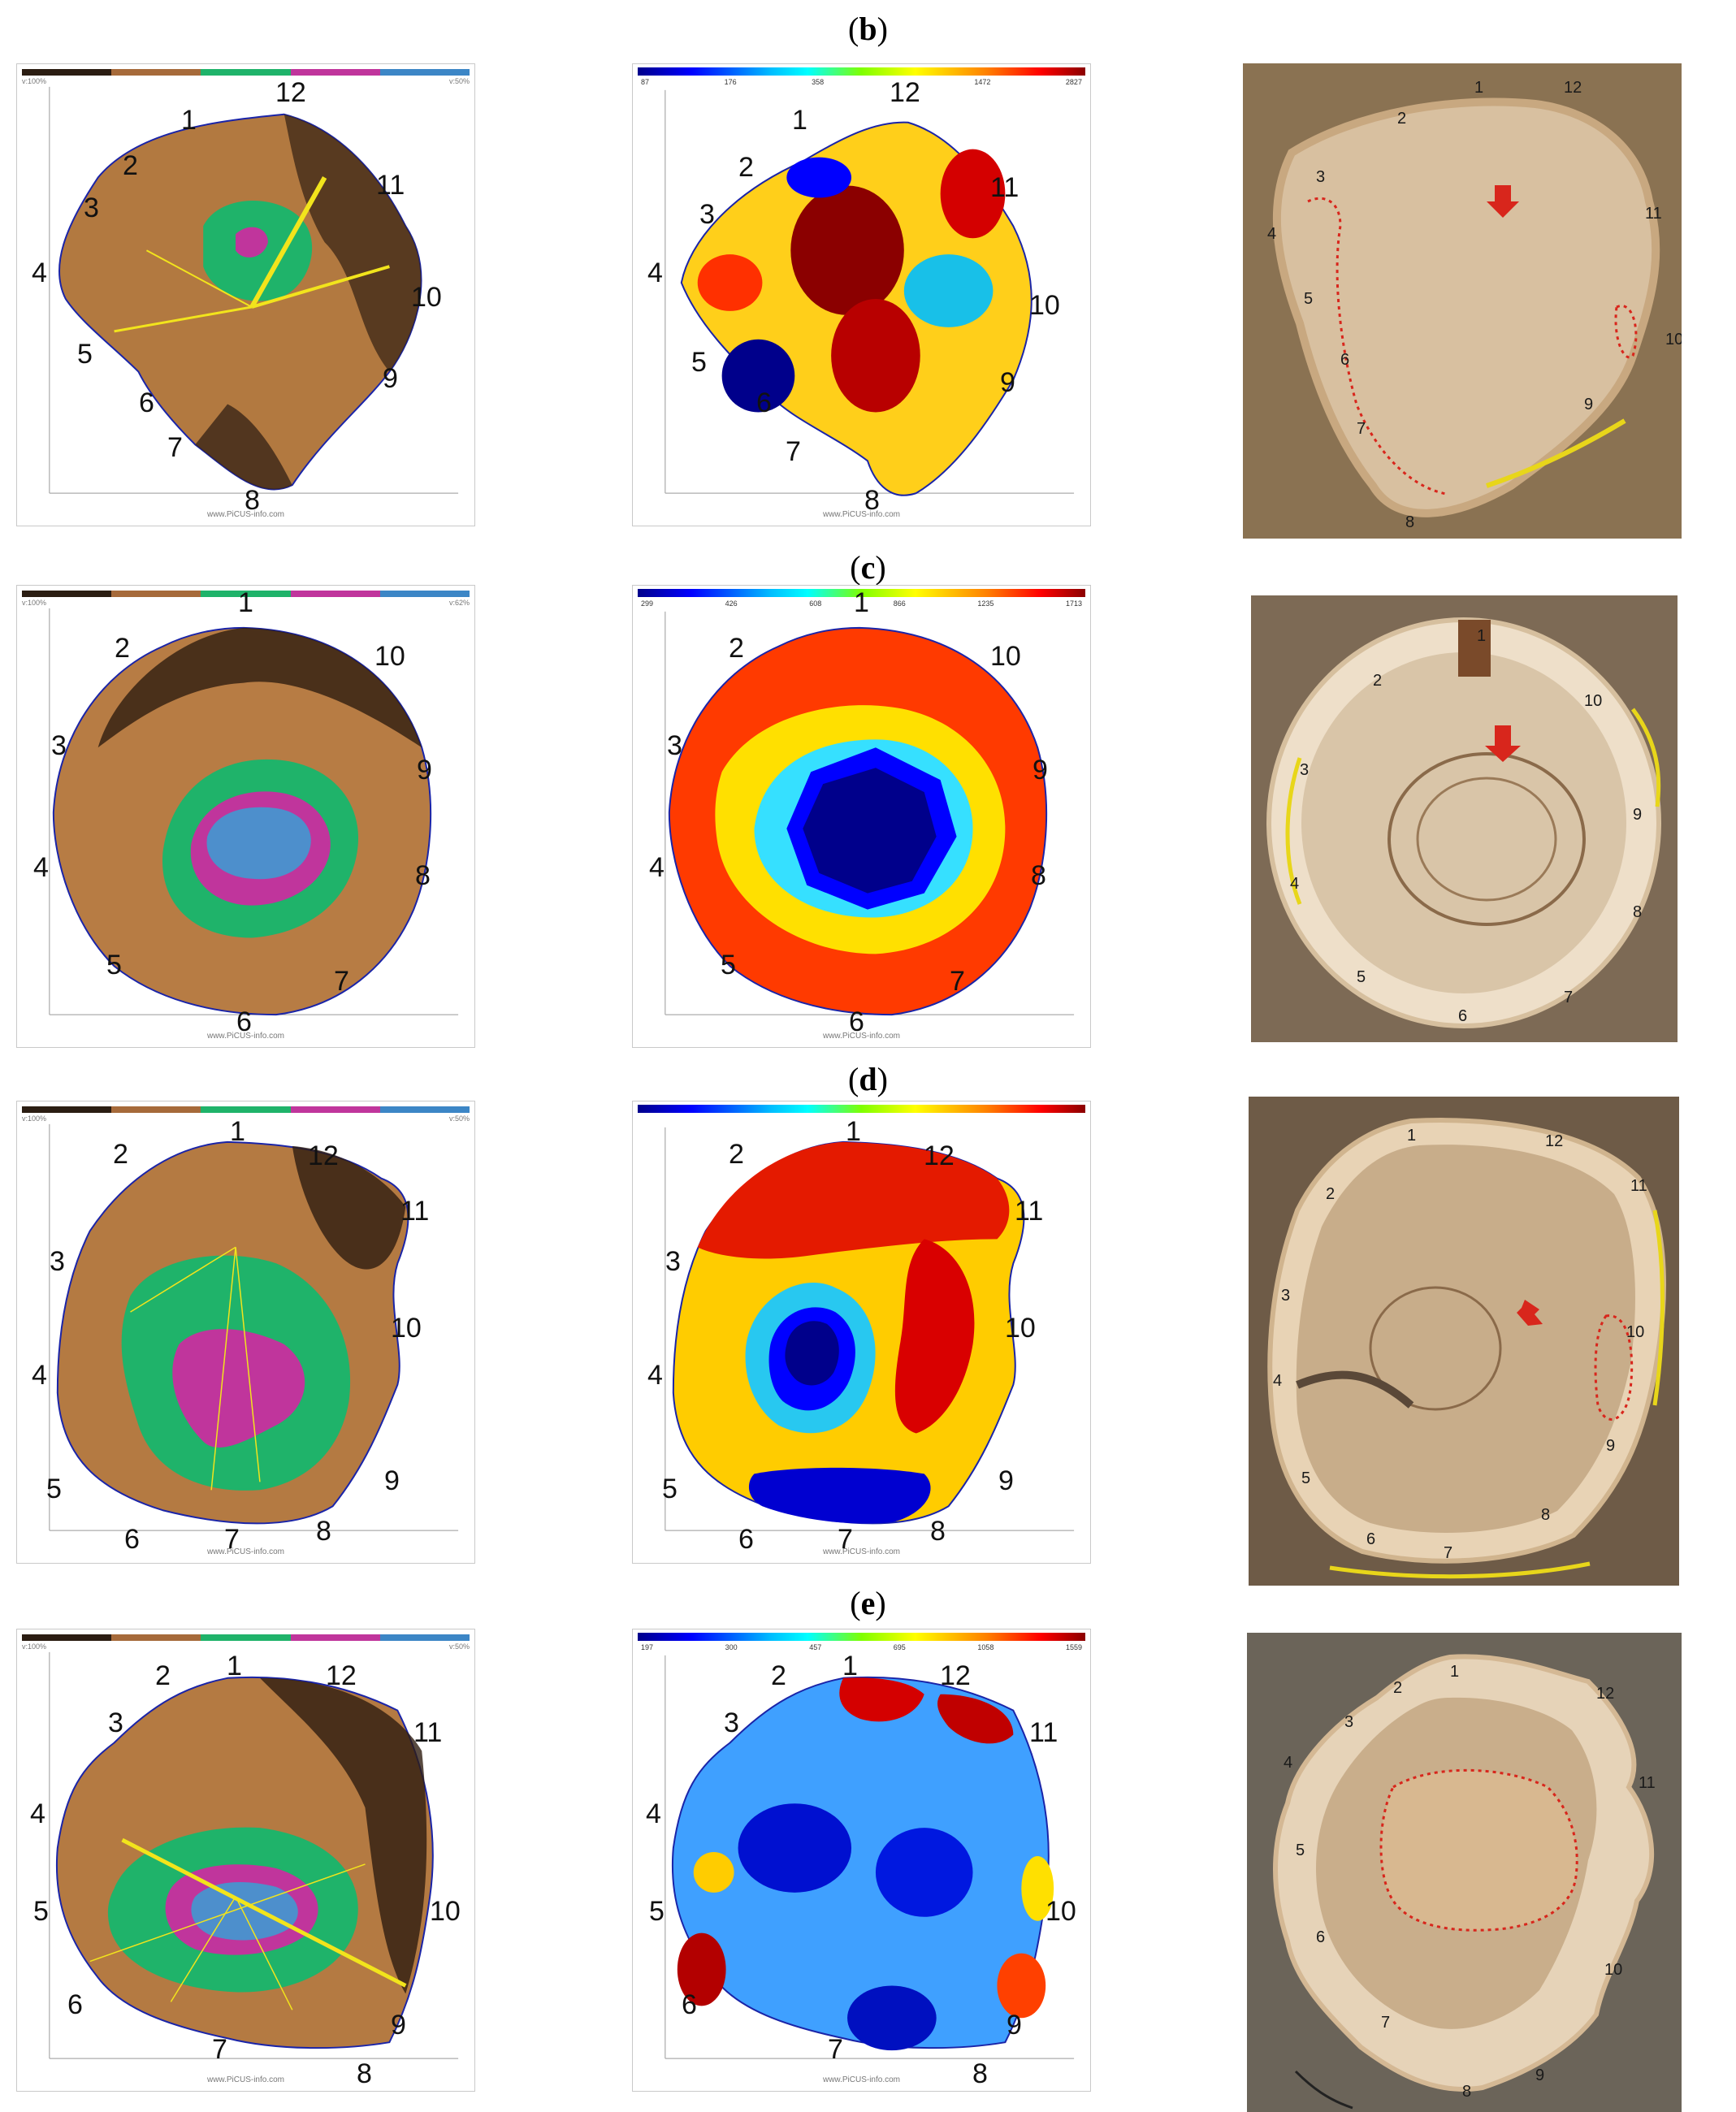 The image size is (1736, 2112). Describe the element at coordinates (1638, 1186) in the screenshot. I see `photo-point-label: 11` at that location.